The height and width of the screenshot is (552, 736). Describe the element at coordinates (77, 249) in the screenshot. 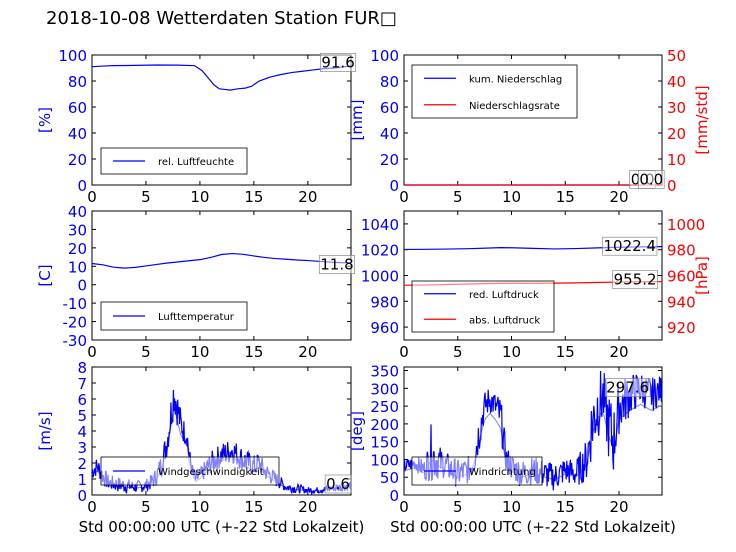

I see `temperature-ytick-label: 20` at that location.